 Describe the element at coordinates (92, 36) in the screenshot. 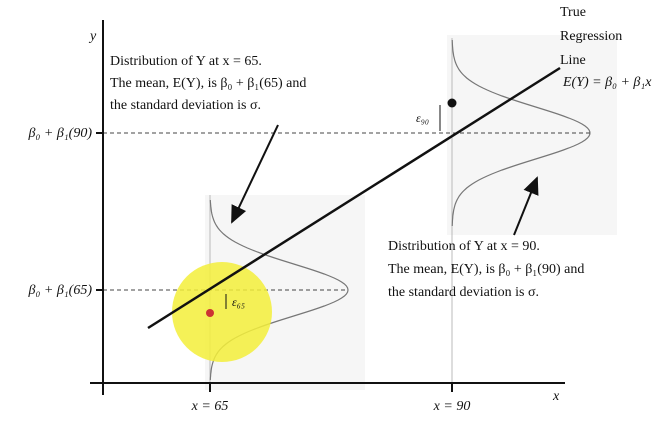

I see `y-axis-label: y` at that location.